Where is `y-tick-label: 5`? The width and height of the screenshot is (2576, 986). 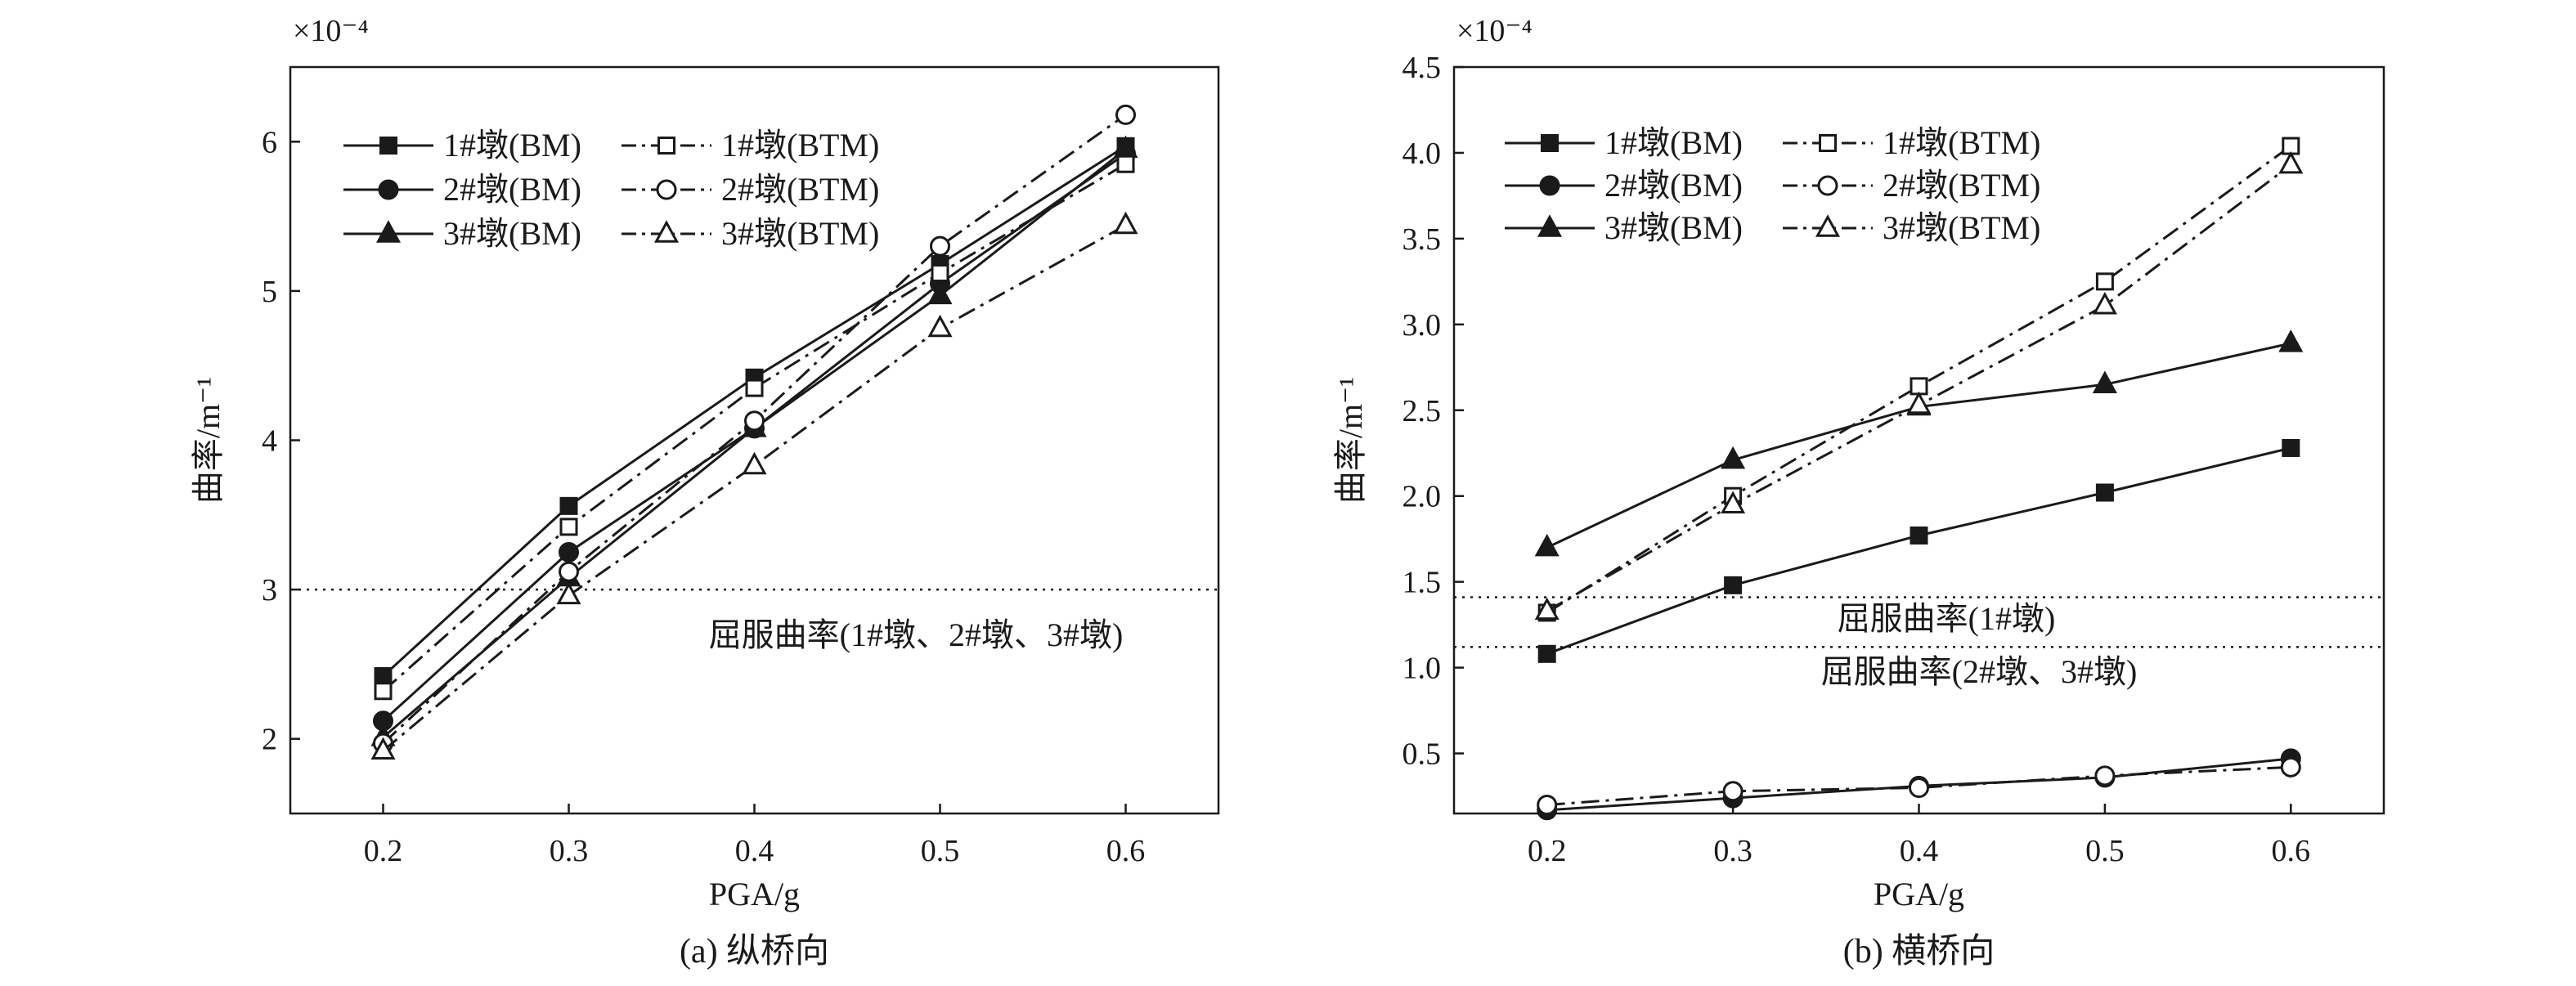
y-tick-label: 5 is located at coordinates (269, 292).